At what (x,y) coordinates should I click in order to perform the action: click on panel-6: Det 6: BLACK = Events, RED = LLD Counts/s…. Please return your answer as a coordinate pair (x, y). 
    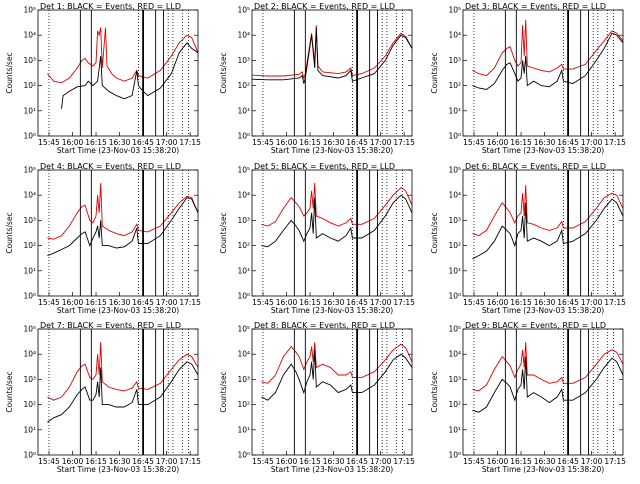
    Looking at the image, I should click on (528, 238).